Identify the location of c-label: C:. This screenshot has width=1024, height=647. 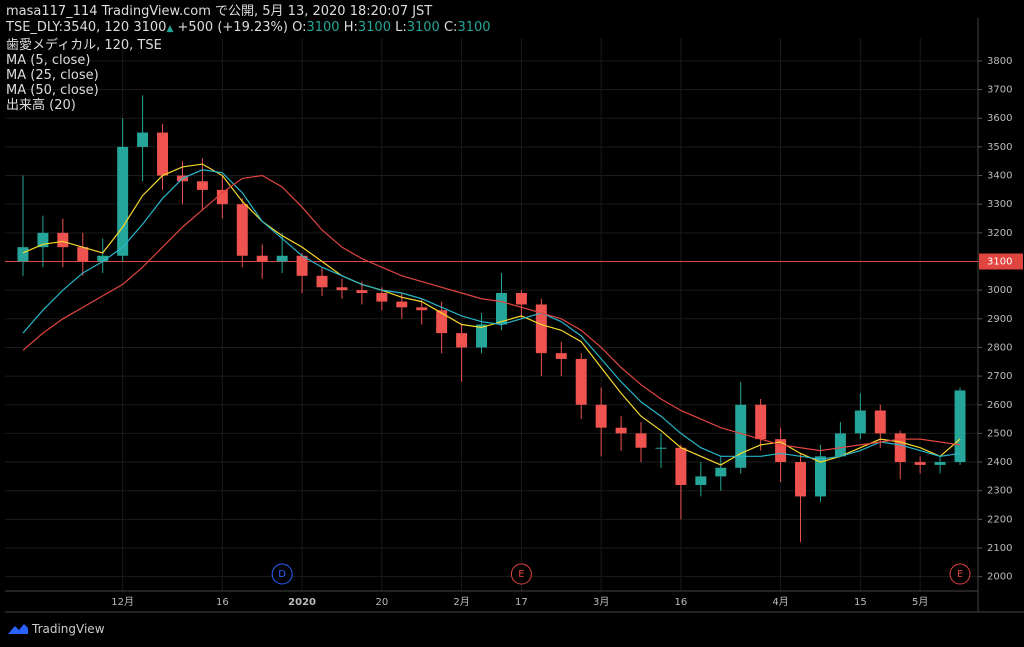
(450, 27).